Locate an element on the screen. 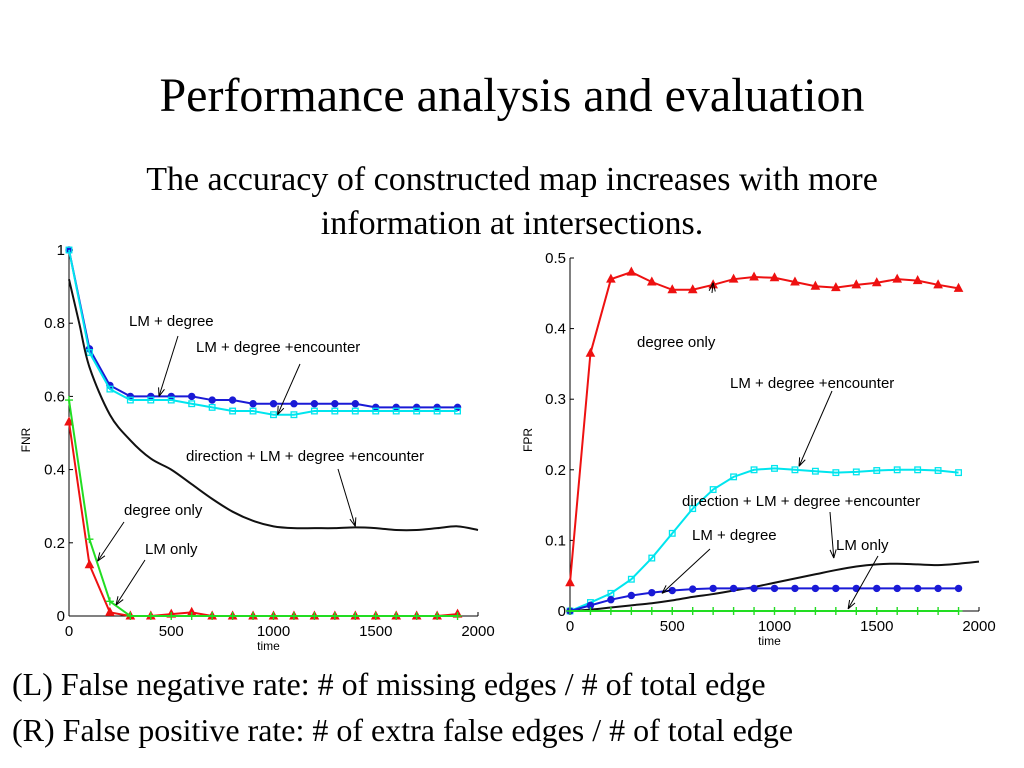  y-axis-label: FPR is located at coordinates (528, 440).